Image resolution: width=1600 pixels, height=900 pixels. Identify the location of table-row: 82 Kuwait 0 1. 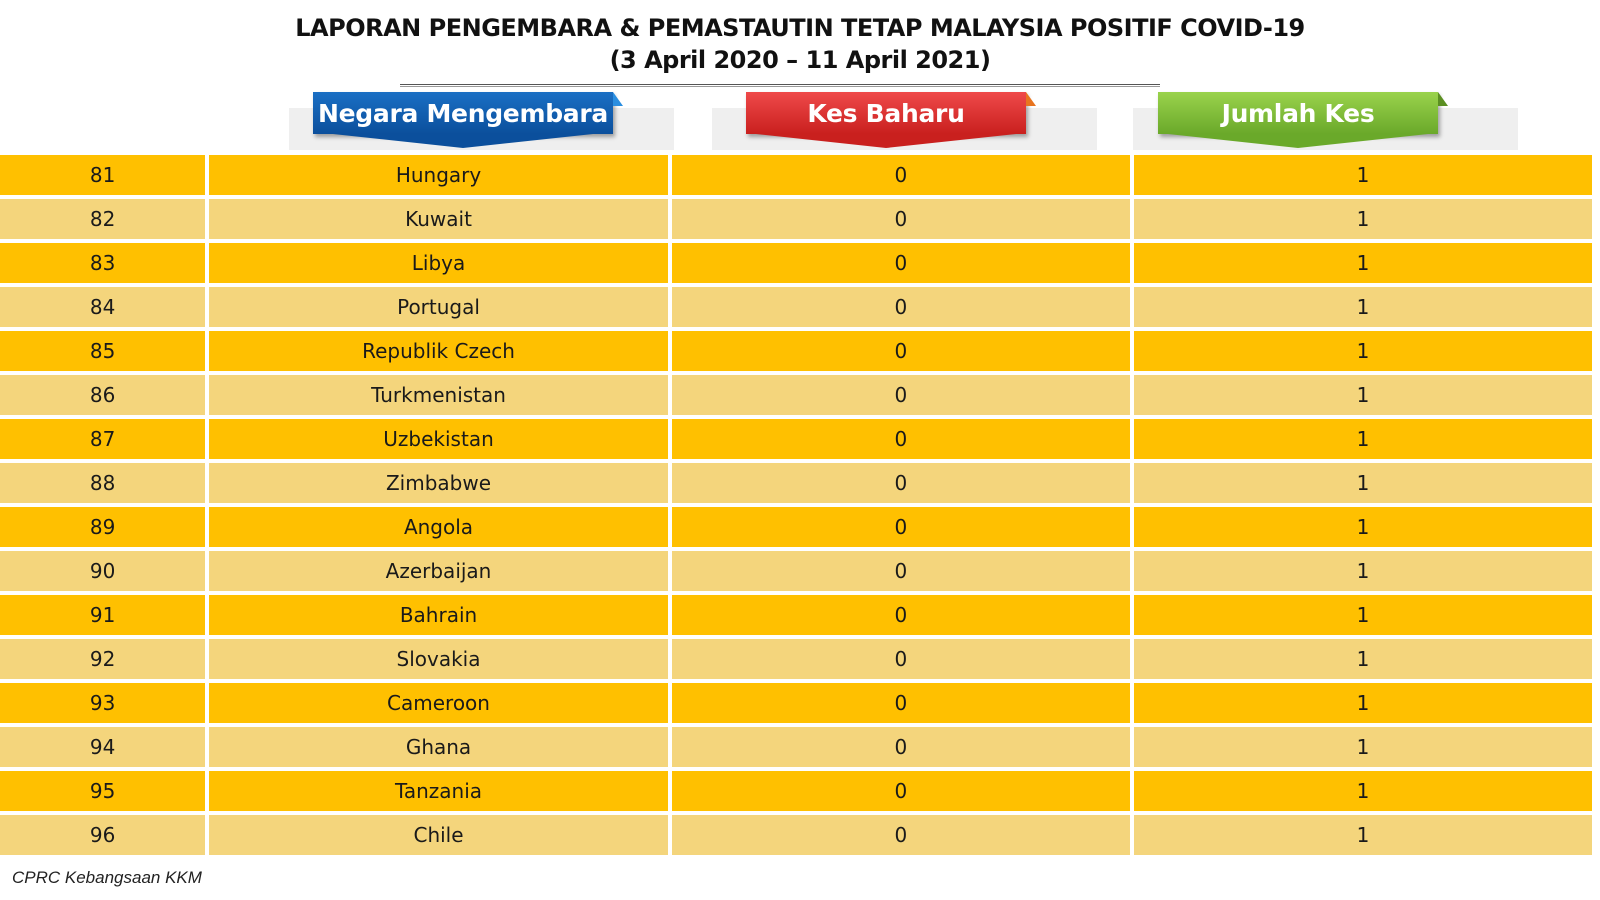
(796, 219).